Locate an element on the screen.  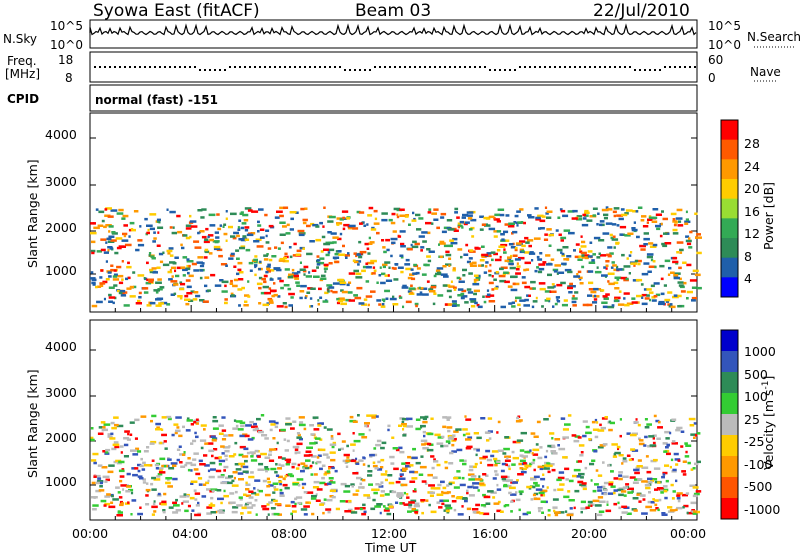
cpid-label: CPID is located at coordinates (23, 99).